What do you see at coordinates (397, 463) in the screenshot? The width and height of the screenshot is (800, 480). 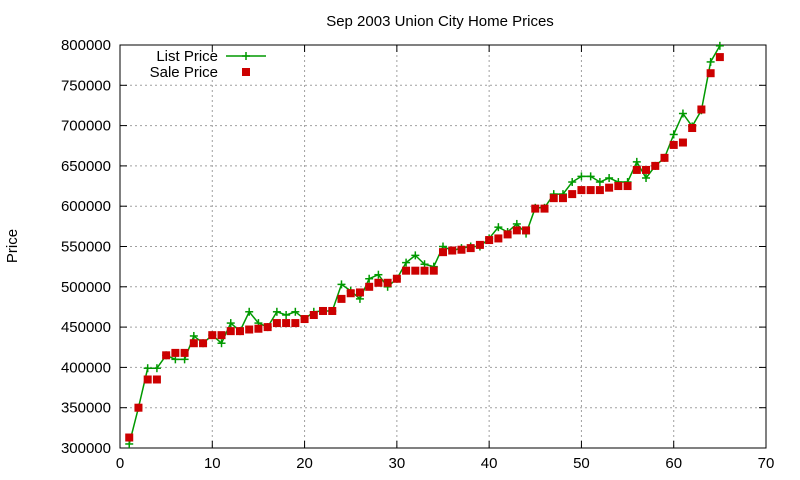 I see `x-tick-label: 30` at bounding box center [397, 463].